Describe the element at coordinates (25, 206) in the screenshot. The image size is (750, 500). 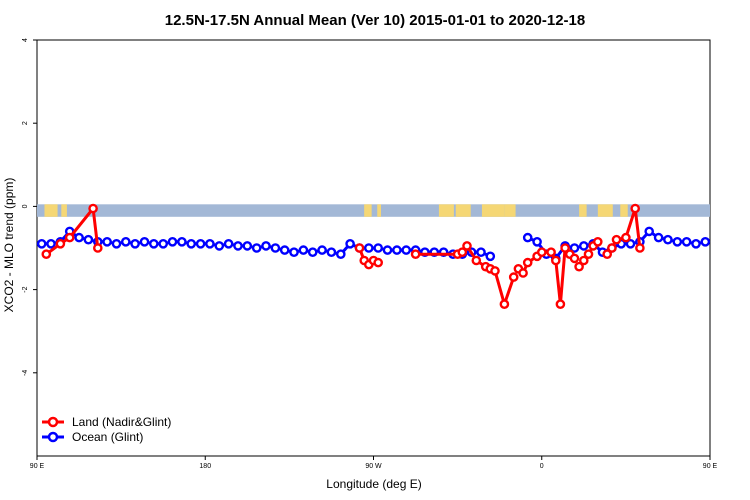
I see `y-tick-label: 0` at that location.